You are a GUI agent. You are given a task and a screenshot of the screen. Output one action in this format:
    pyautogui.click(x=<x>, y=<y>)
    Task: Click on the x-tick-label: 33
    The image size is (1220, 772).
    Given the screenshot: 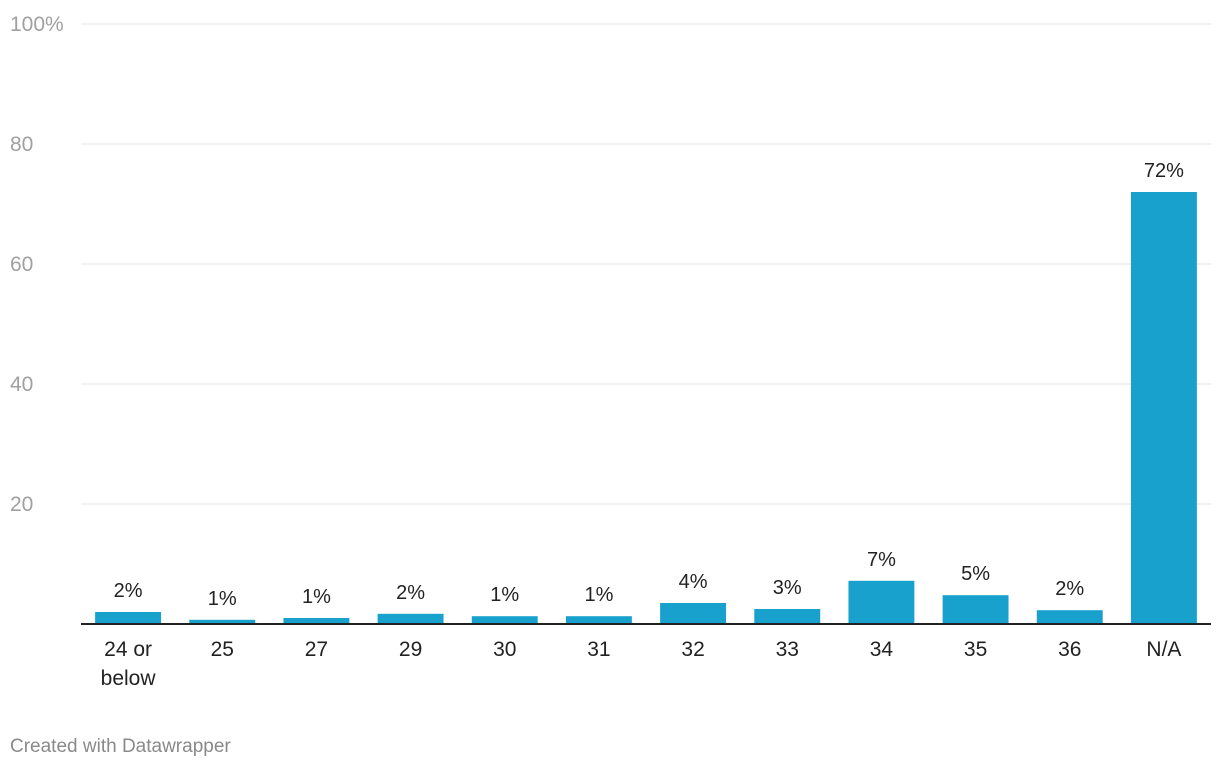 What is the action you would take?
    pyautogui.click(x=787, y=649)
    